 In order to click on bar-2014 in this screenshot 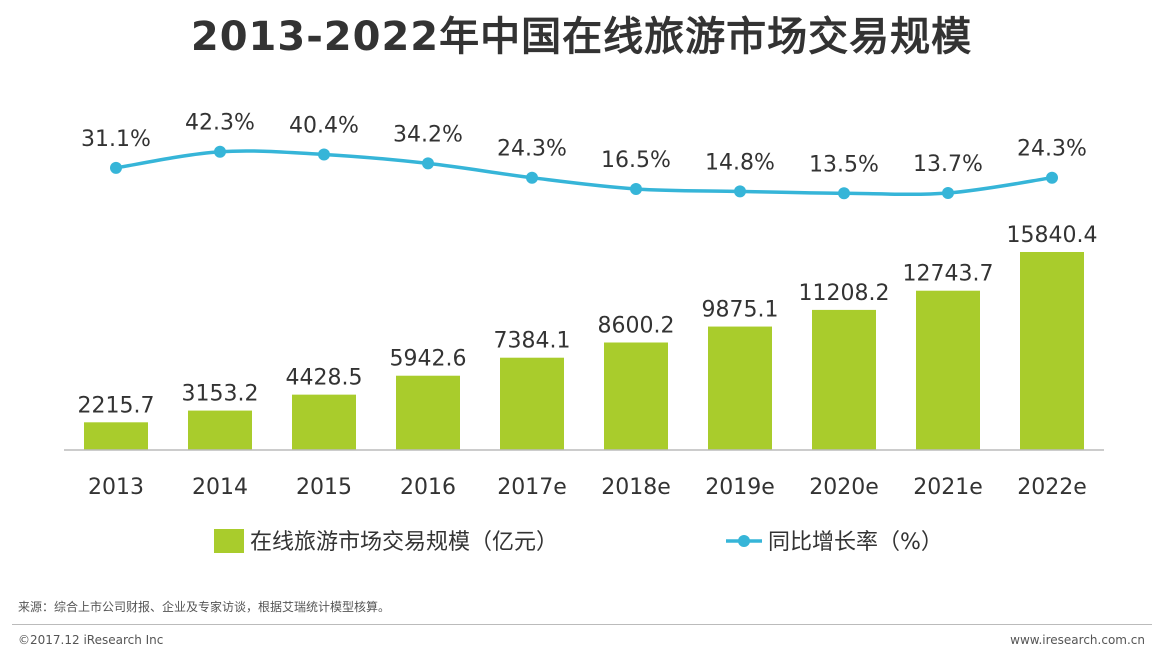, I will do `click(220, 430)`.